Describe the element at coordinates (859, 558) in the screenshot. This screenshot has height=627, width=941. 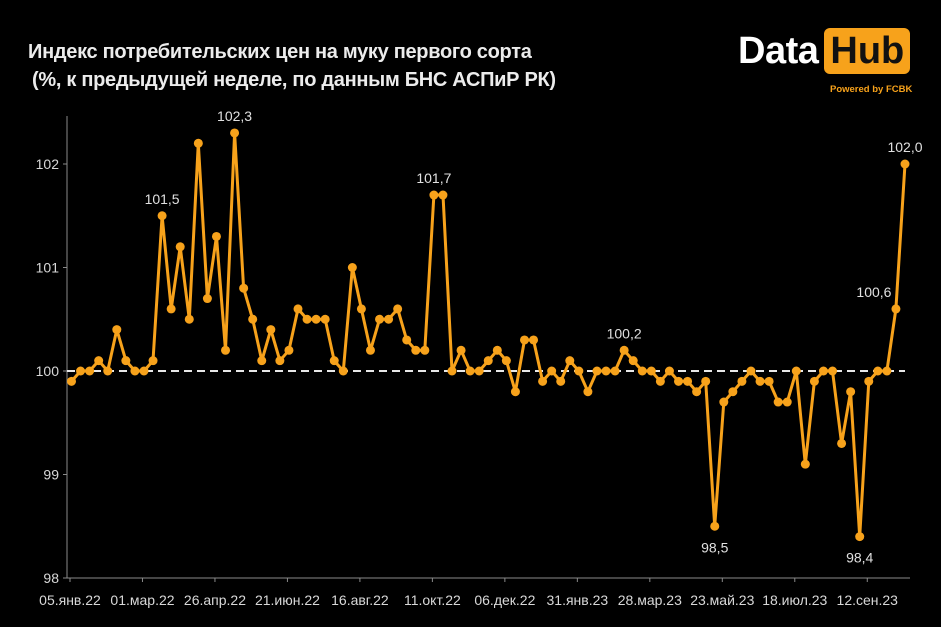
I see `data-label: 98,4` at that location.